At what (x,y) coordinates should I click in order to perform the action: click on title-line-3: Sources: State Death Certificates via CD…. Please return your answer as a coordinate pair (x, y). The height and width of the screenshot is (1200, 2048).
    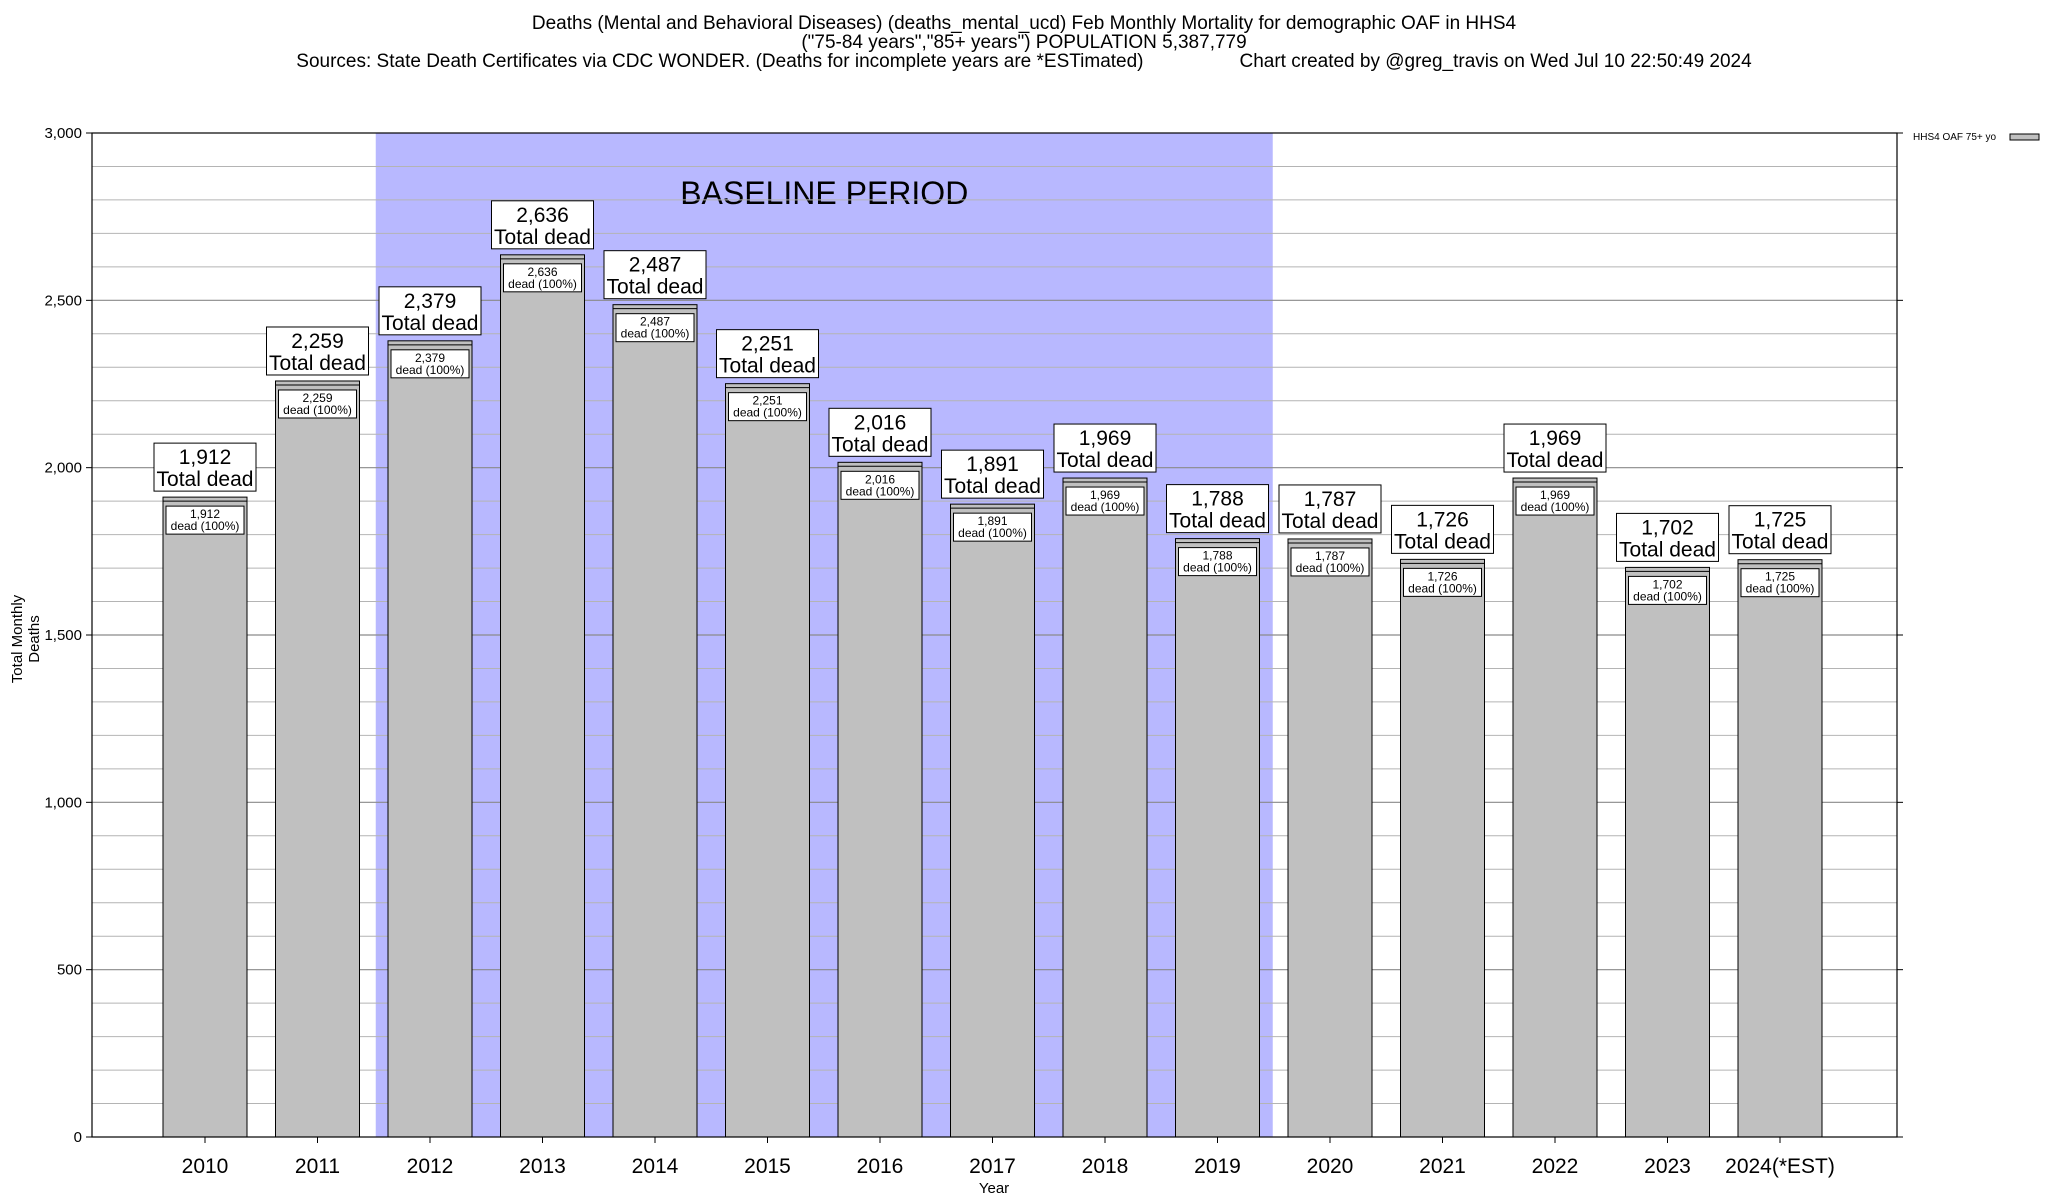
    Looking at the image, I should click on (1024, 61).